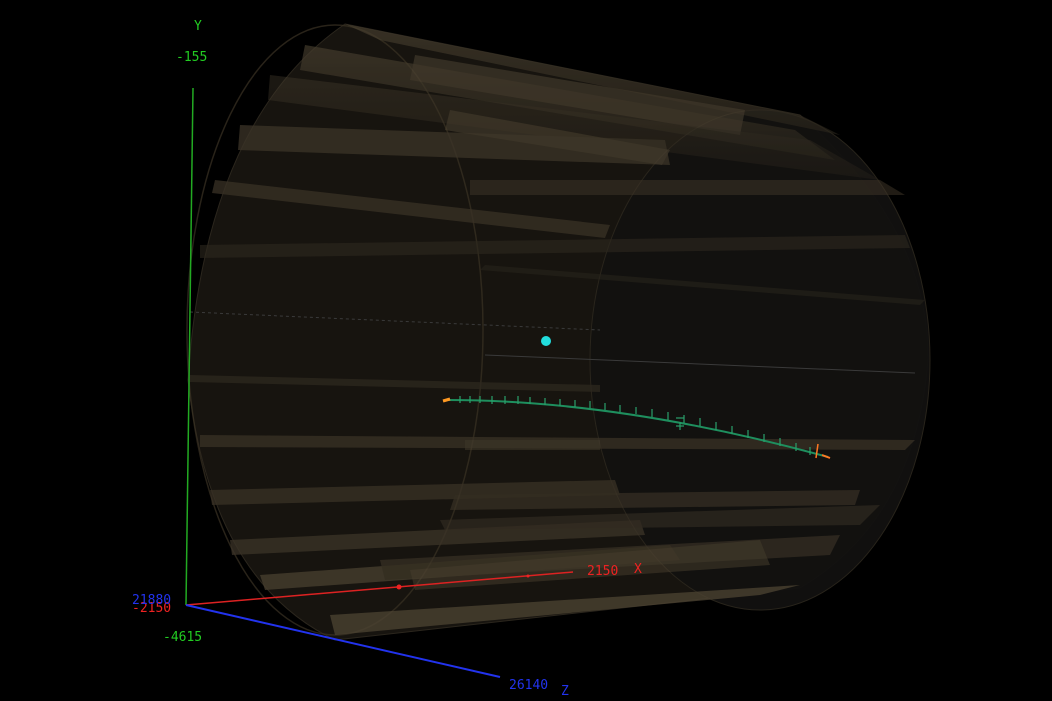 Image resolution: width=1052 pixels, height=701 pixels. I want to click on y-axis-name: Y, so click(198, 26).